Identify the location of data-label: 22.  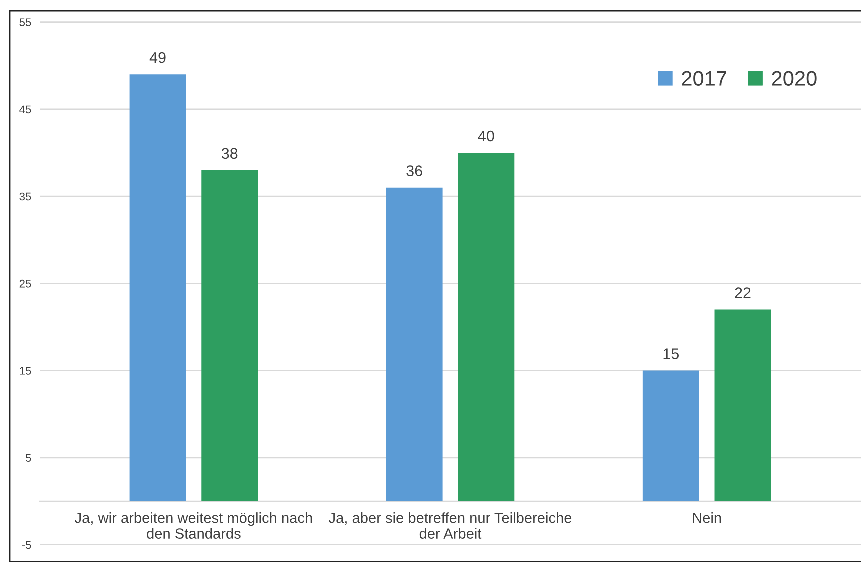
(743, 293).